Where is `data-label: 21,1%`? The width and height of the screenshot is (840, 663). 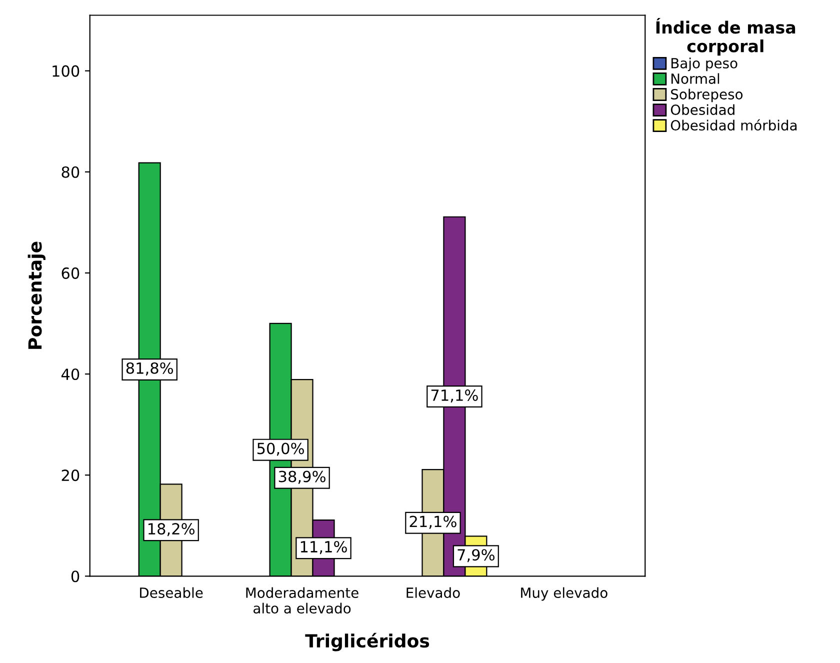
data-label: 21,1% is located at coordinates (433, 522).